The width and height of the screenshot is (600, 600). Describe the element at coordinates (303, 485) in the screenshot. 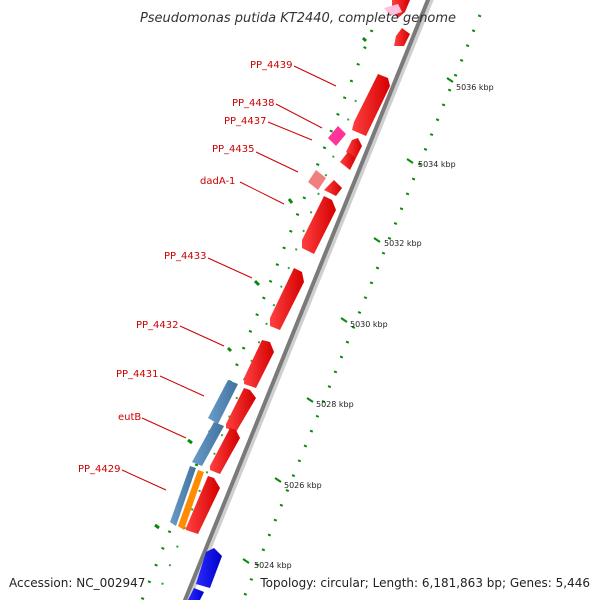

I see `kbp-label-5026: 5026 kbp` at that location.